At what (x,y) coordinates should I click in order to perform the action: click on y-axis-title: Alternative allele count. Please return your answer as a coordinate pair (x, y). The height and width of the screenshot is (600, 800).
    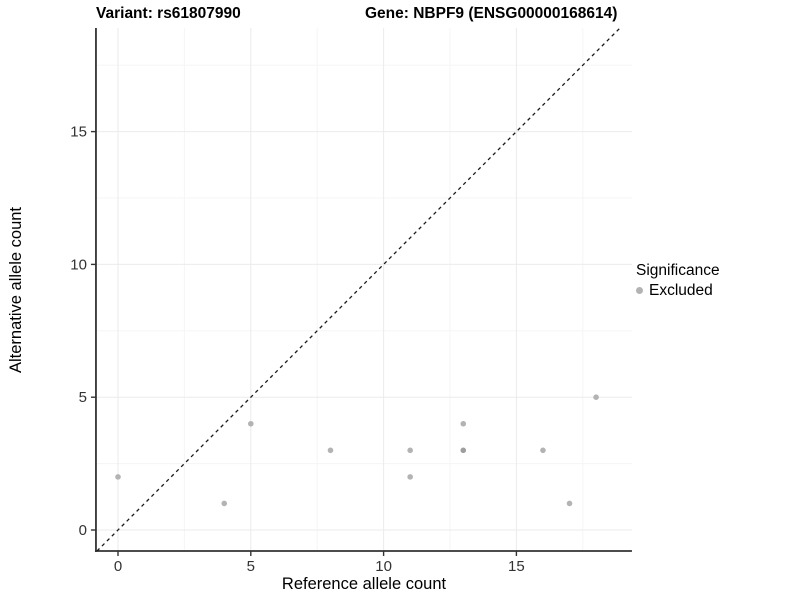
    Looking at the image, I should click on (16, 290).